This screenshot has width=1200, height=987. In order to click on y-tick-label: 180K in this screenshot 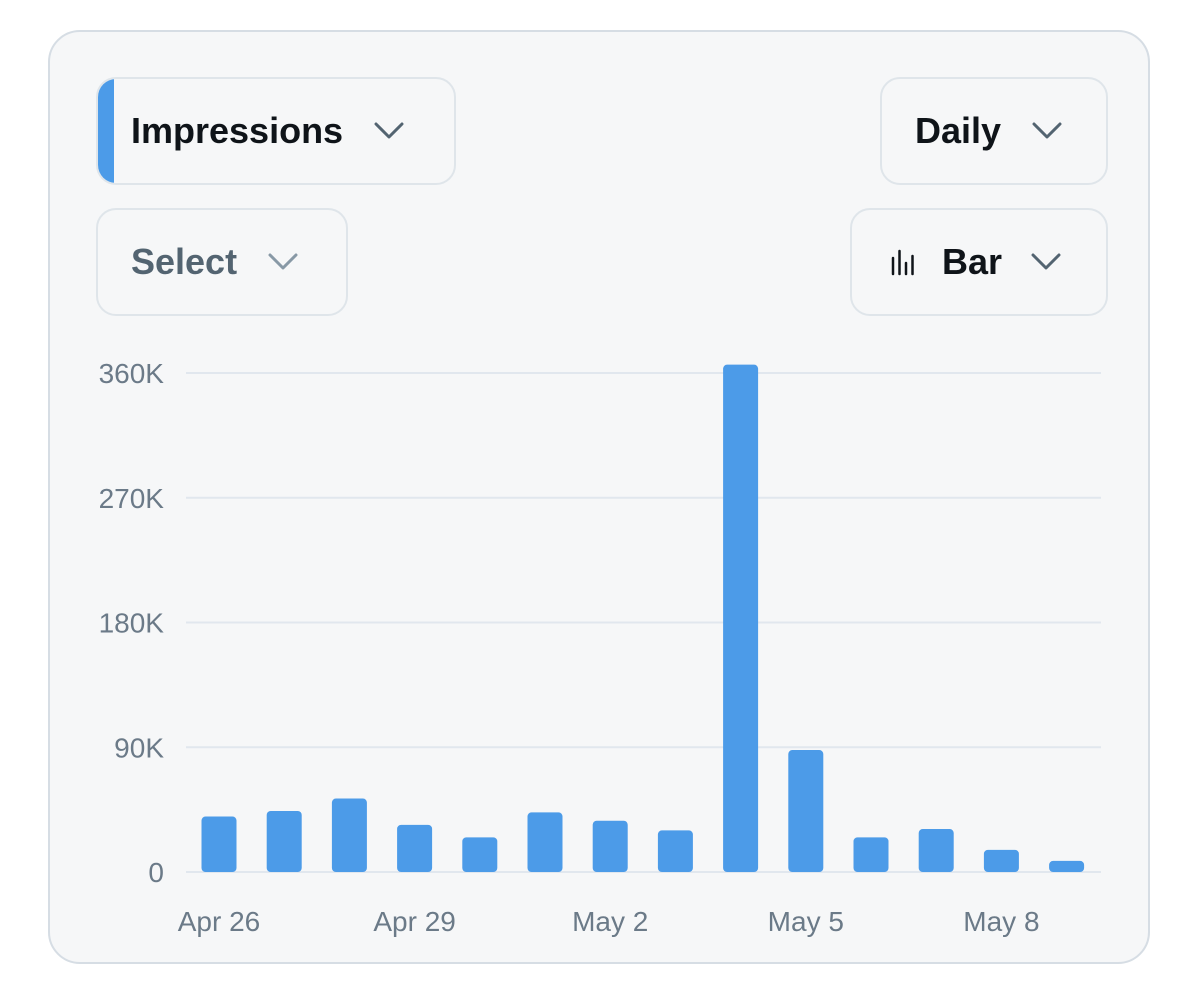, I will do `click(132, 623)`.